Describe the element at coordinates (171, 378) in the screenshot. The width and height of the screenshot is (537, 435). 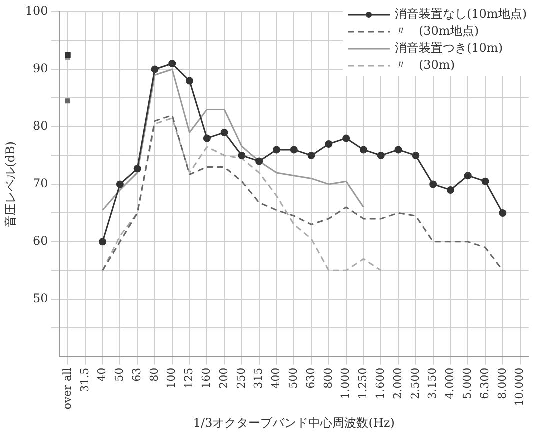
I see `x-tick-label: 100` at that location.